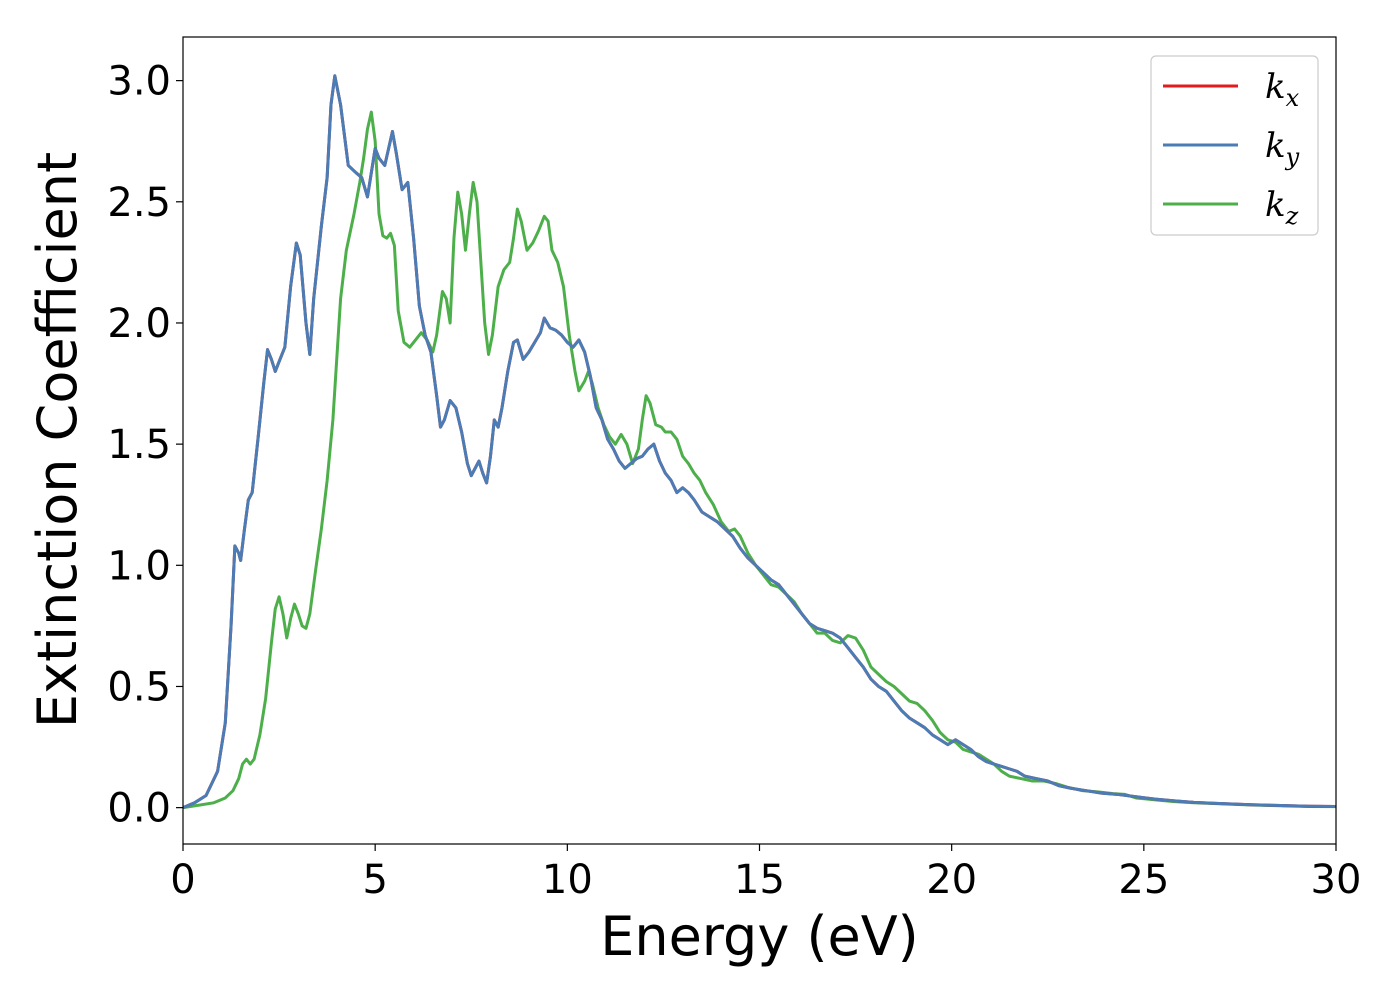 This screenshot has width=1400, height=1004. Describe the element at coordinates (139, 324) in the screenshot. I see `y-tick-label: 2.0` at that location.